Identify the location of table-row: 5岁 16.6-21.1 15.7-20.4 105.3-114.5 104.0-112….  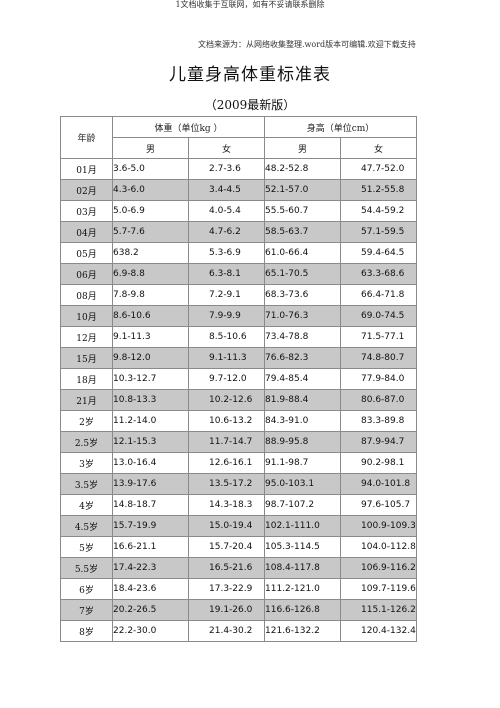
(239, 547).